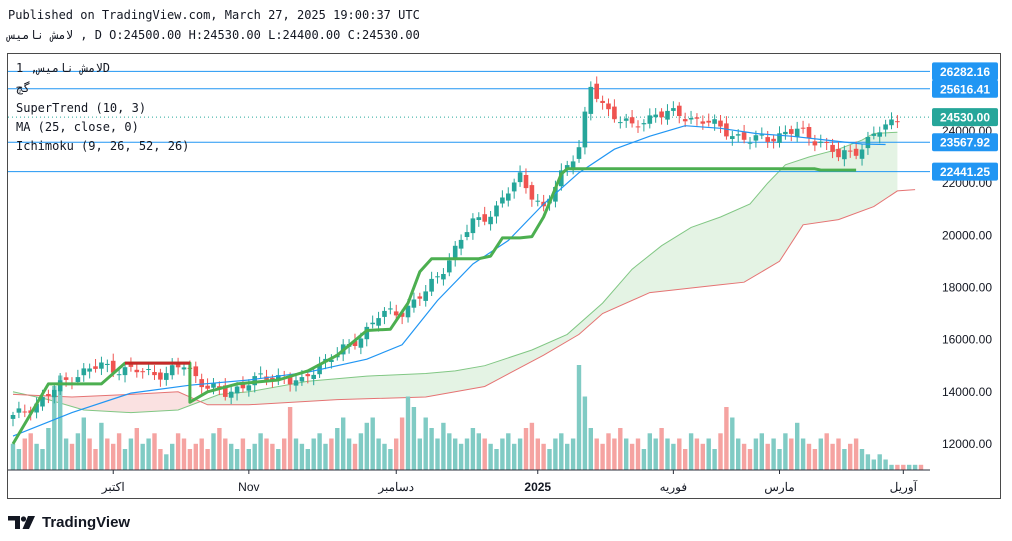 Image resolution: width=1012 pixels, height=541 pixels. Describe the element at coordinates (674, 487) in the screenshot. I see `time-tick-label: فوریه` at that location.